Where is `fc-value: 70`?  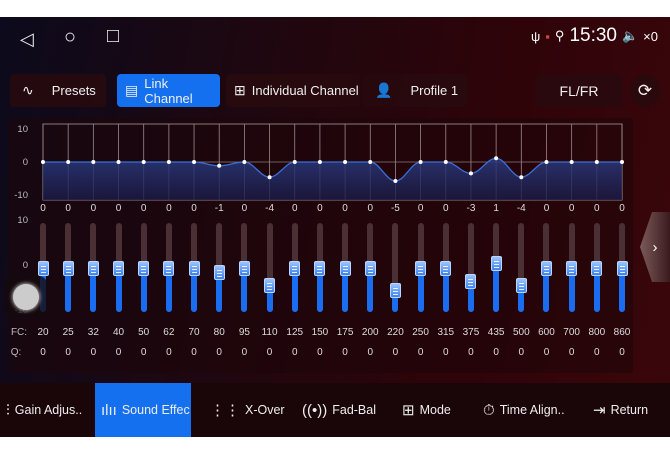
fc-value: 70 is located at coordinates (194, 332).